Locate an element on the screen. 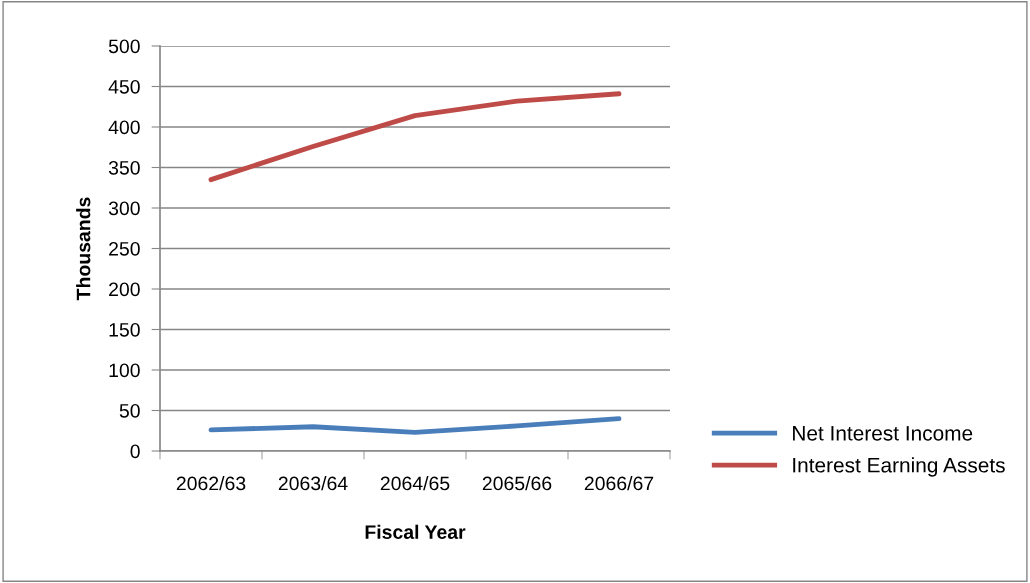 This screenshot has height=583, width=1030. y-tick-label: 100 is located at coordinates (124, 370).